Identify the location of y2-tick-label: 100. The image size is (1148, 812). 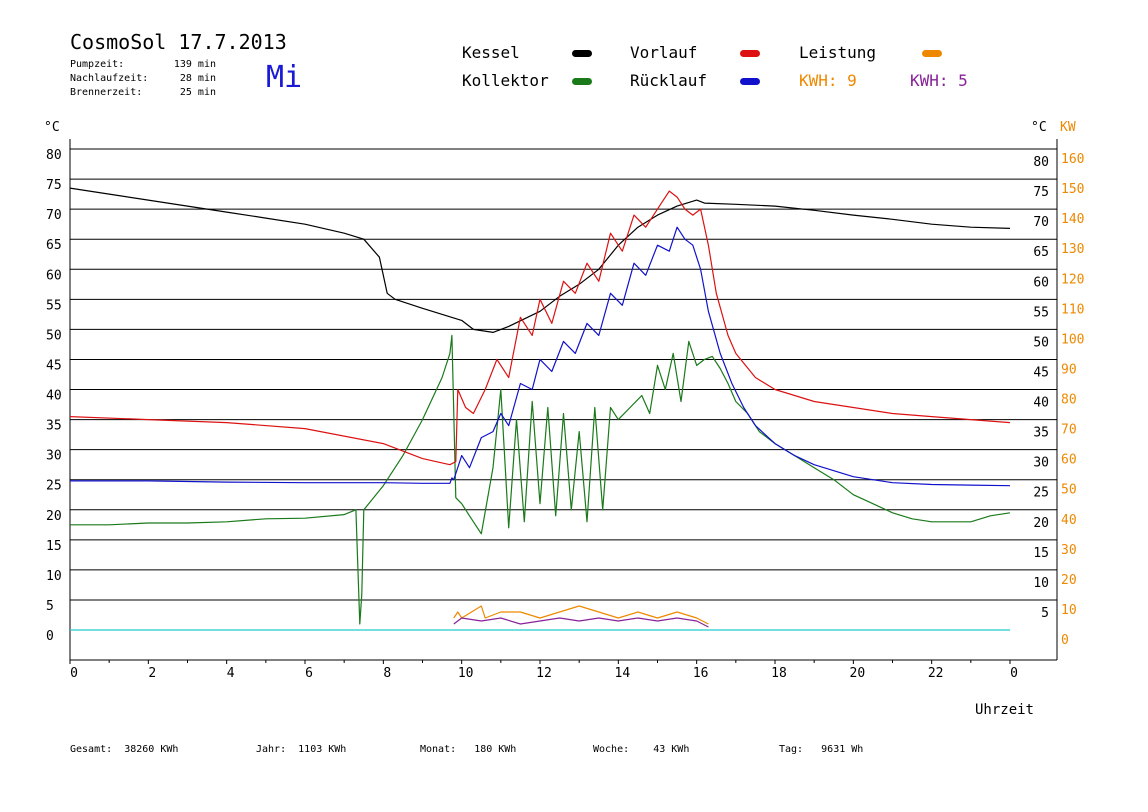
(1072, 339).